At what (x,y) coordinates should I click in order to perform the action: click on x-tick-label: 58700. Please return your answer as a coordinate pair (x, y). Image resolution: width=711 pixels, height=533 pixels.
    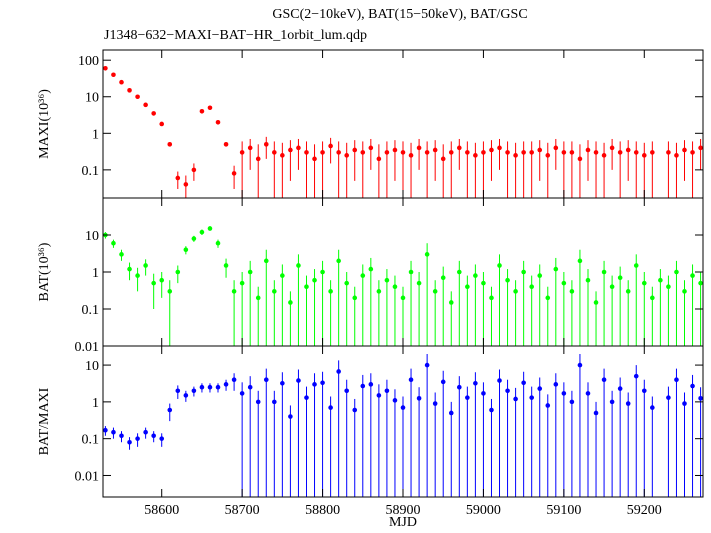
    Looking at the image, I should click on (242, 510).